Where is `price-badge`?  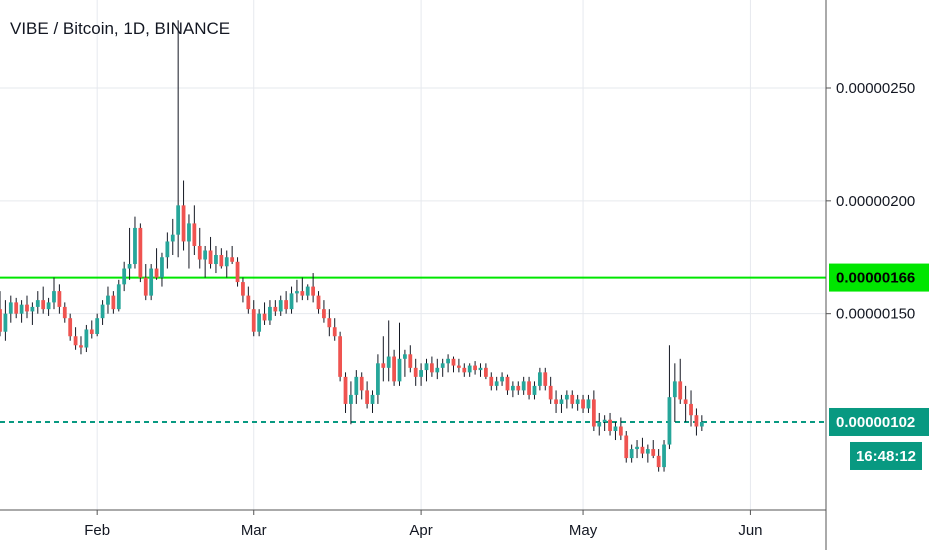
price-badge is located at coordinates (879, 421).